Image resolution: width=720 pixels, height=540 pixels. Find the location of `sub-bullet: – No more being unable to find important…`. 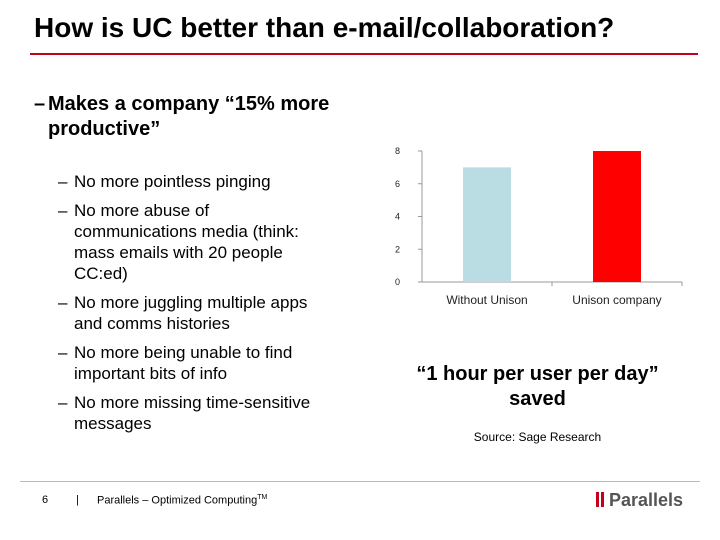

sub-bullet: – No more being unable to find important… is located at coordinates (195, 363).